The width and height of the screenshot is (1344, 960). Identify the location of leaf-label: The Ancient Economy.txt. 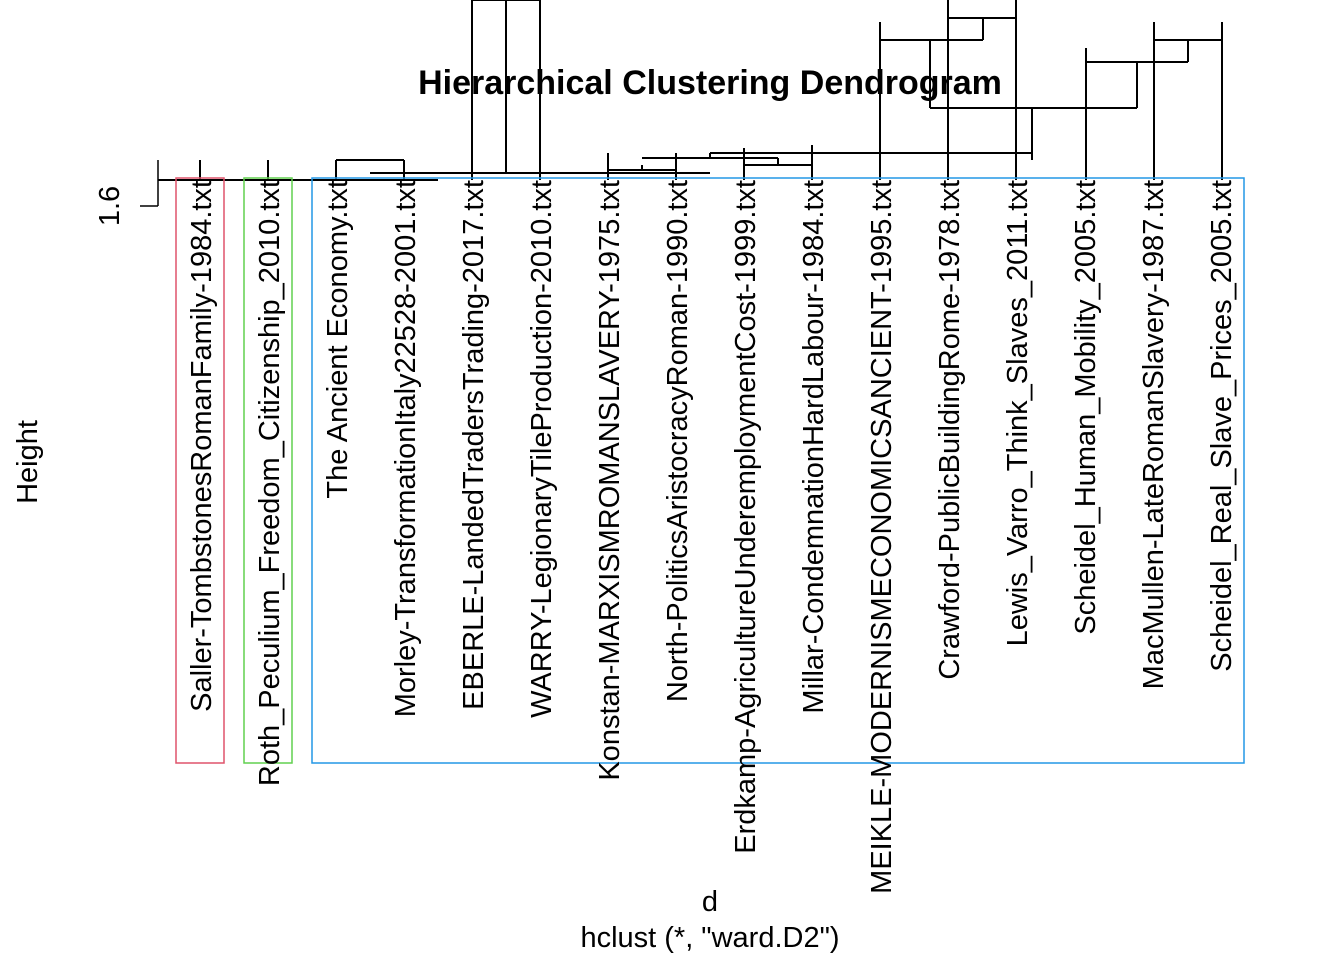
(338, 339).